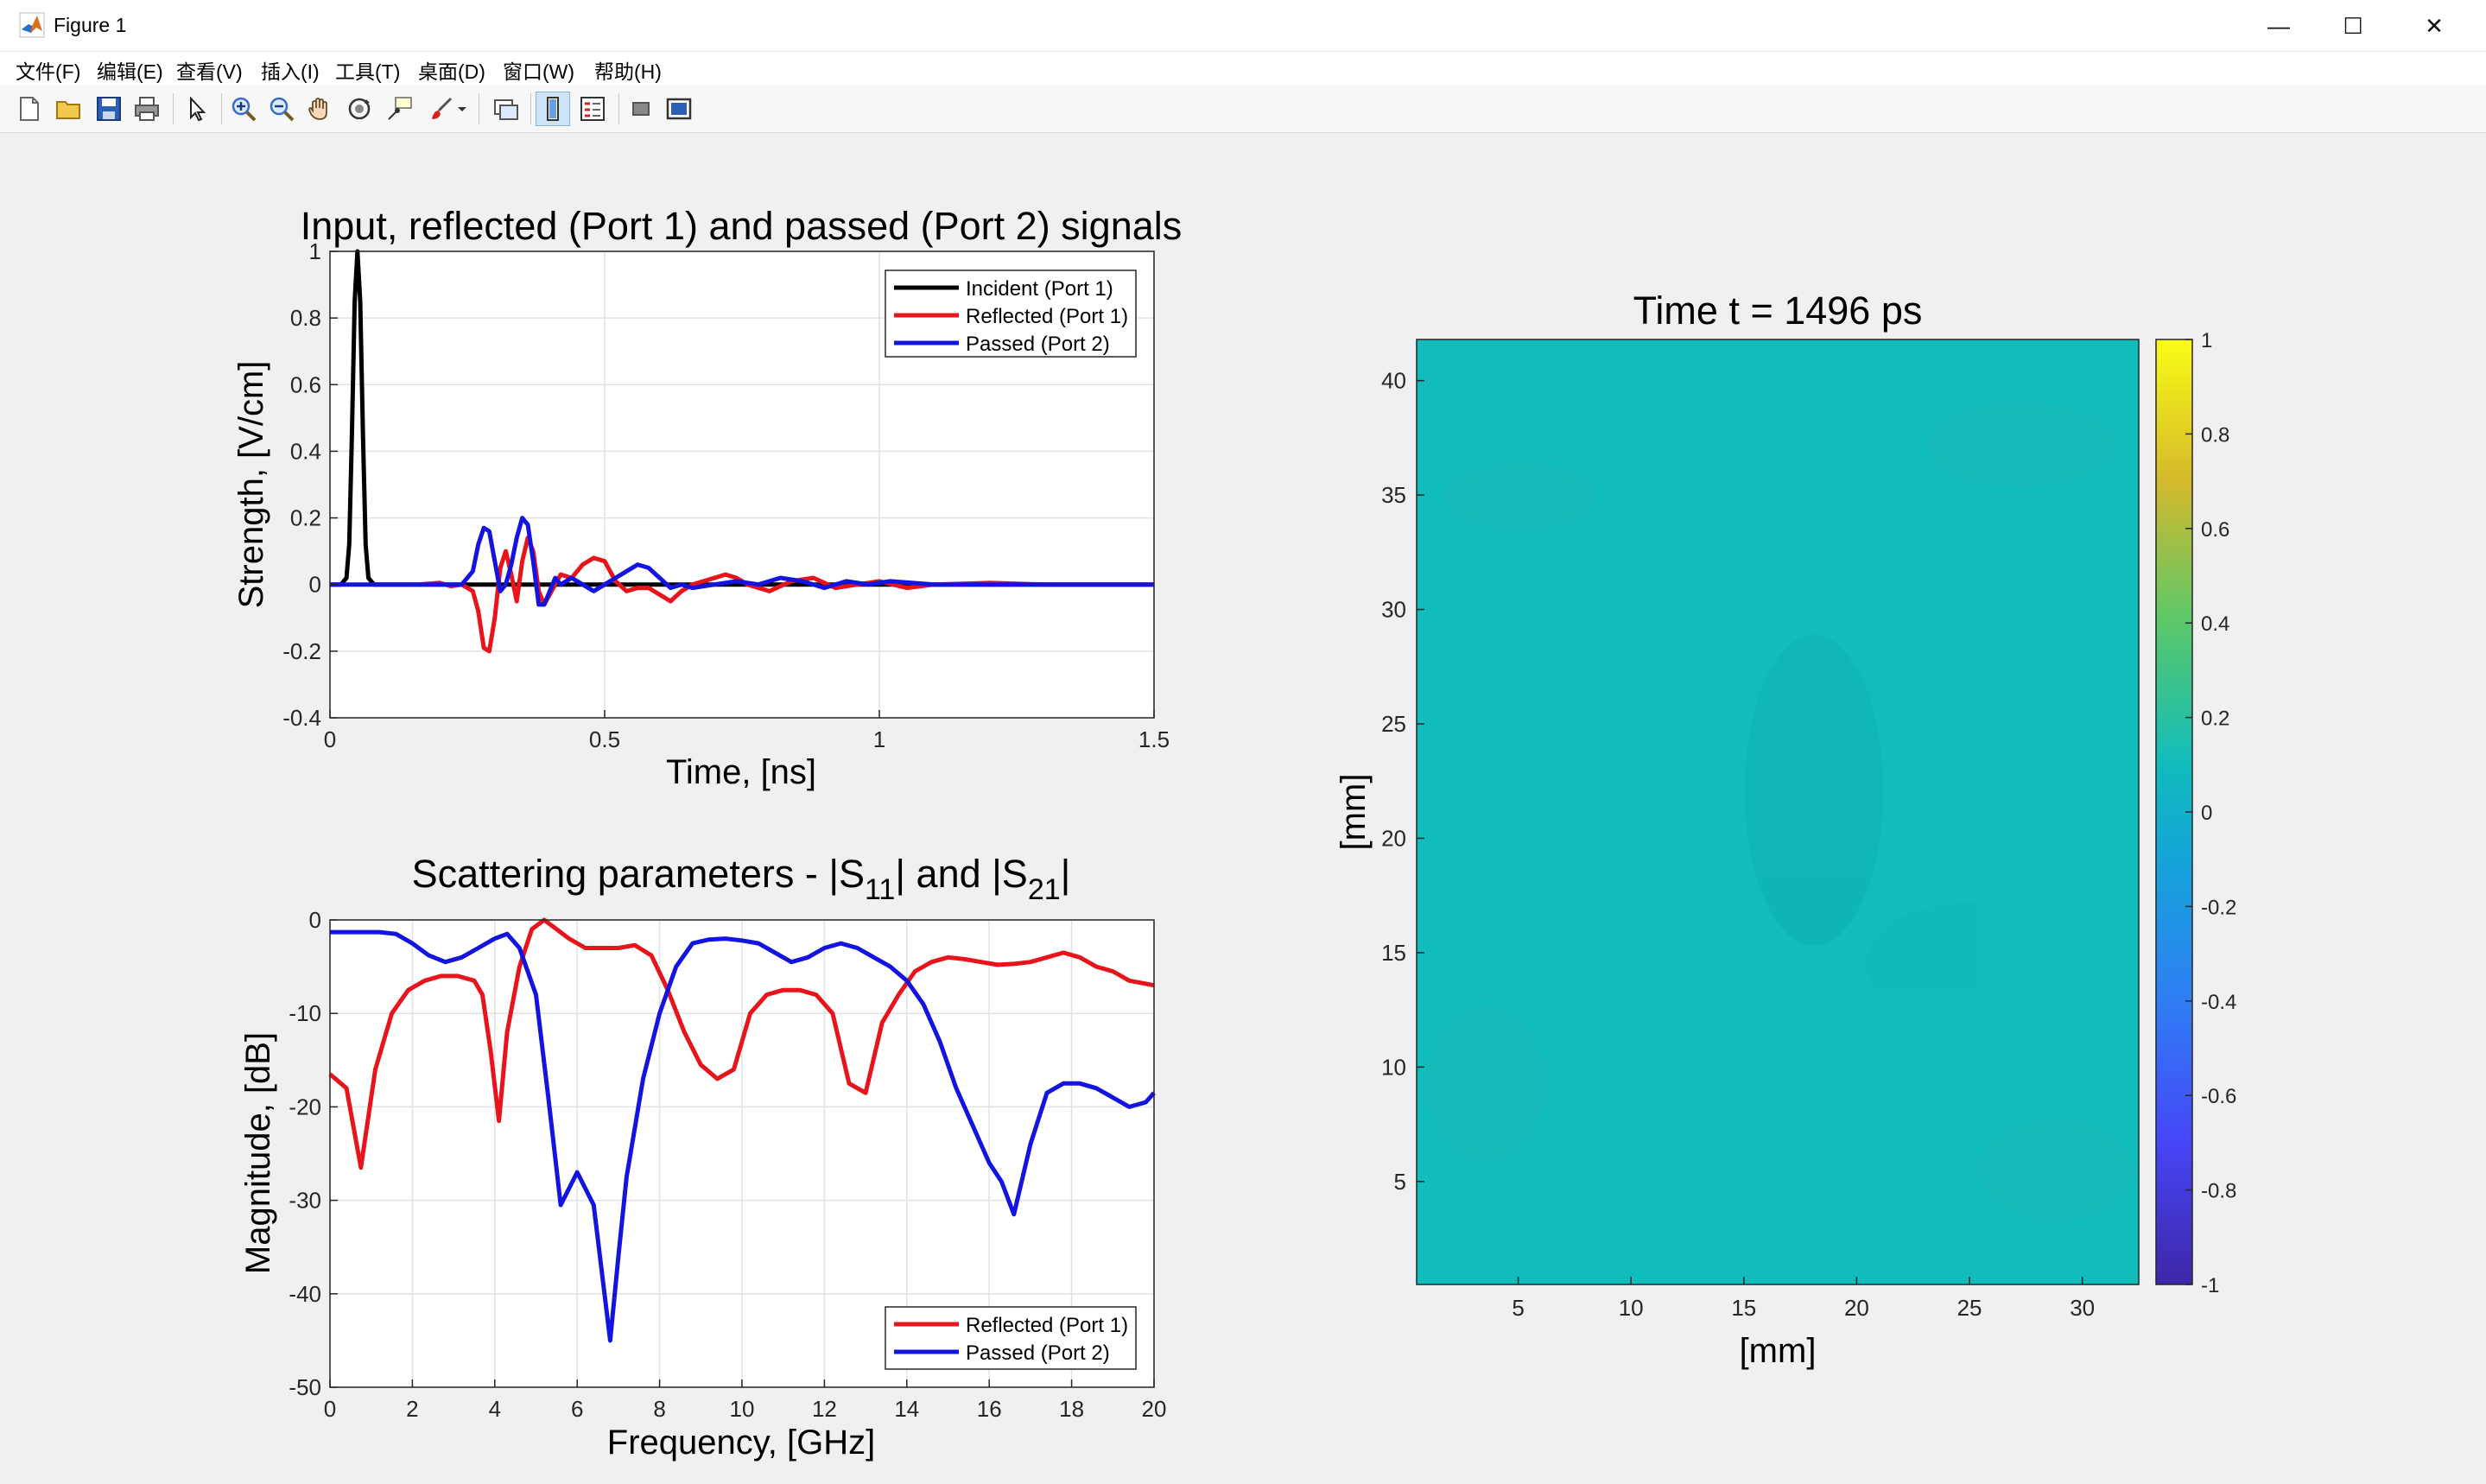 The width and height of the screenshot is (2486, 1484). I want to click on pan-hand-icon, so click(319, 109).